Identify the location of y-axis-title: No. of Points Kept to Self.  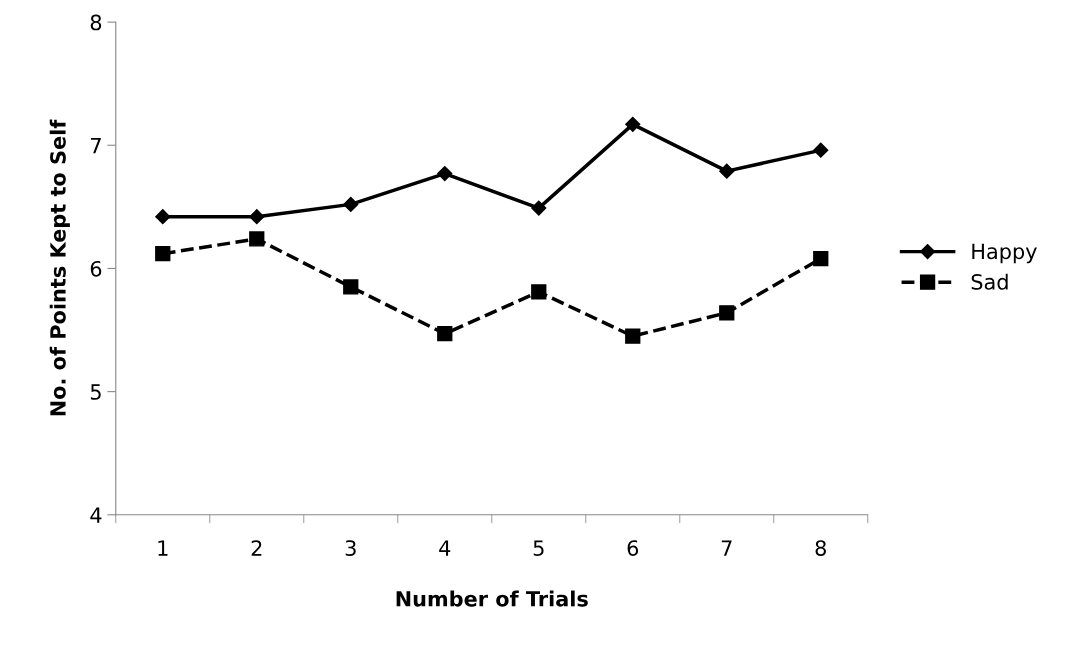
(59, 267).